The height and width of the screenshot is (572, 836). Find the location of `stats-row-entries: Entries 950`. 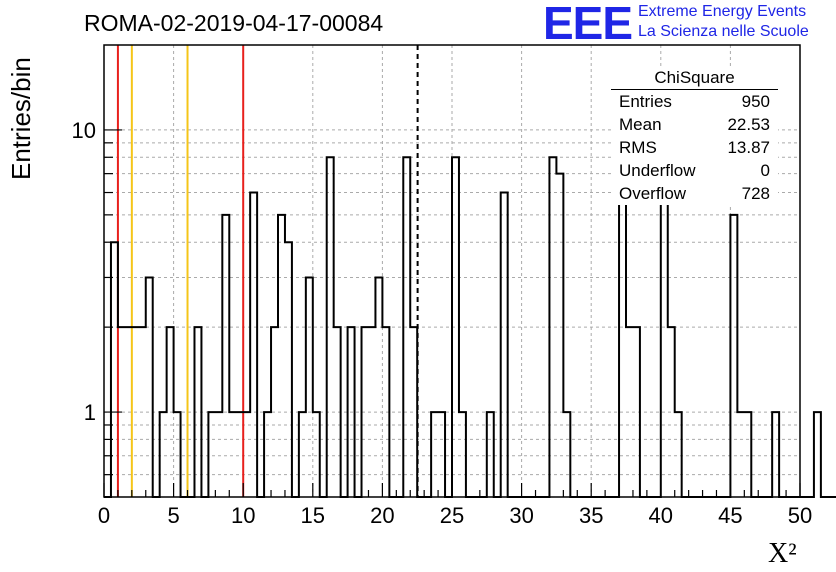

stats-row-entries: Entries 950 is located at coordinates (694, 101).